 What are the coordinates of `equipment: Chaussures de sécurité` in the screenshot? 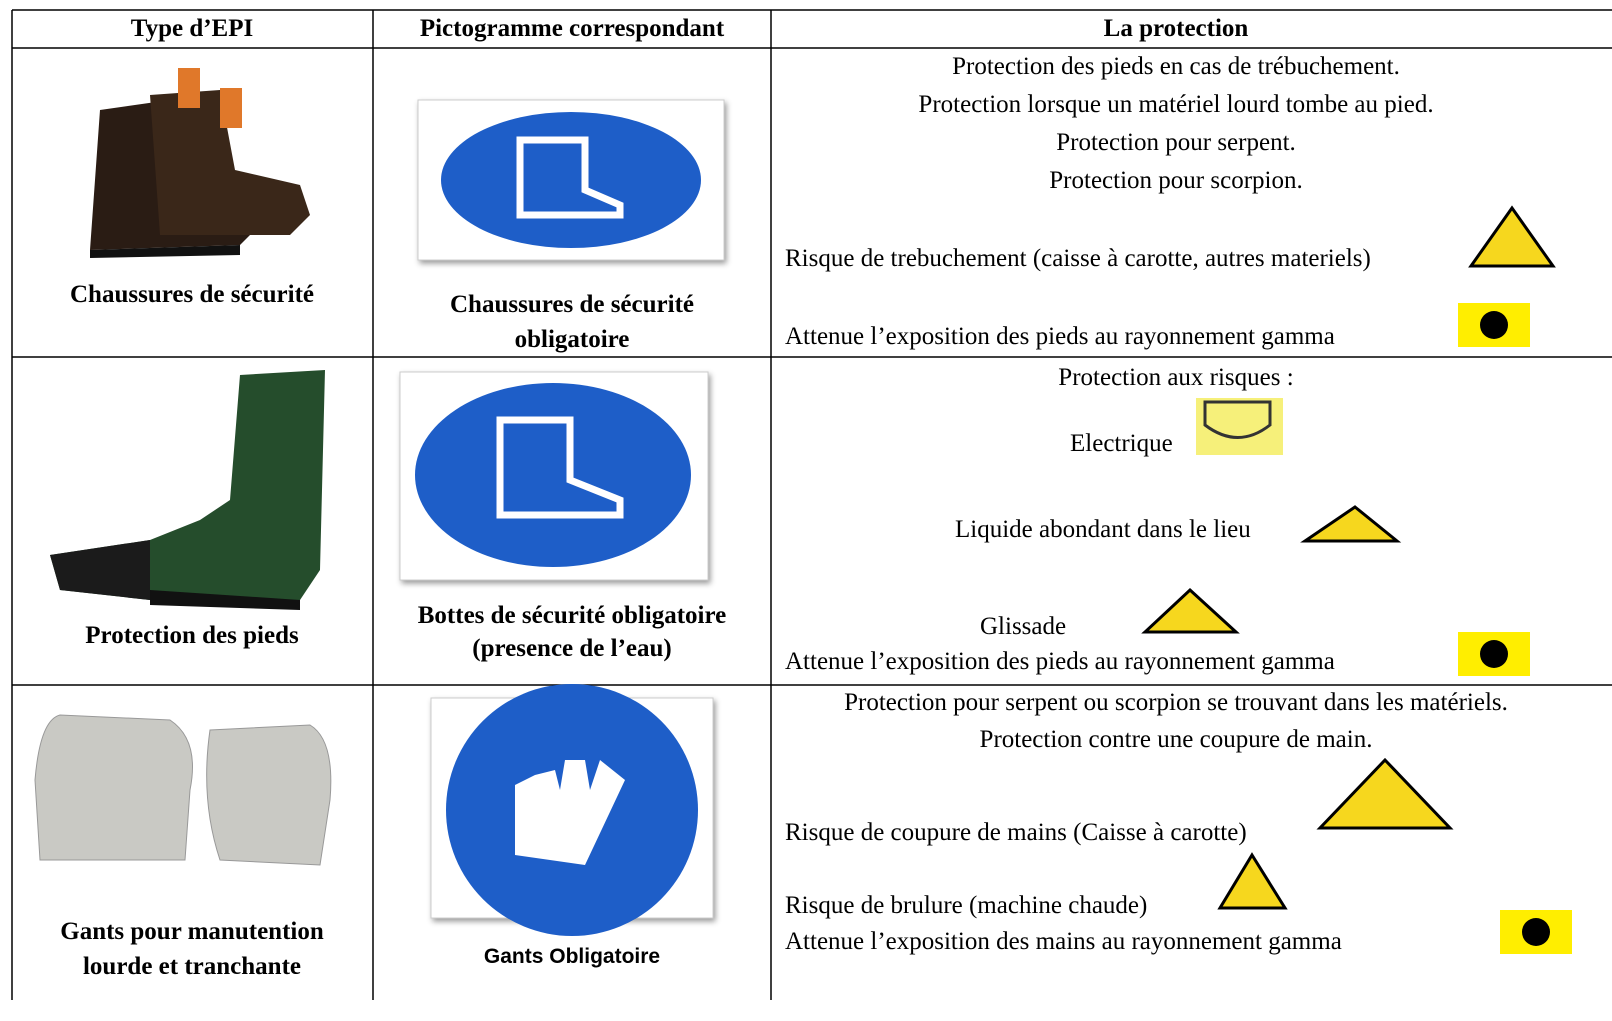 It's located at (192, 294).